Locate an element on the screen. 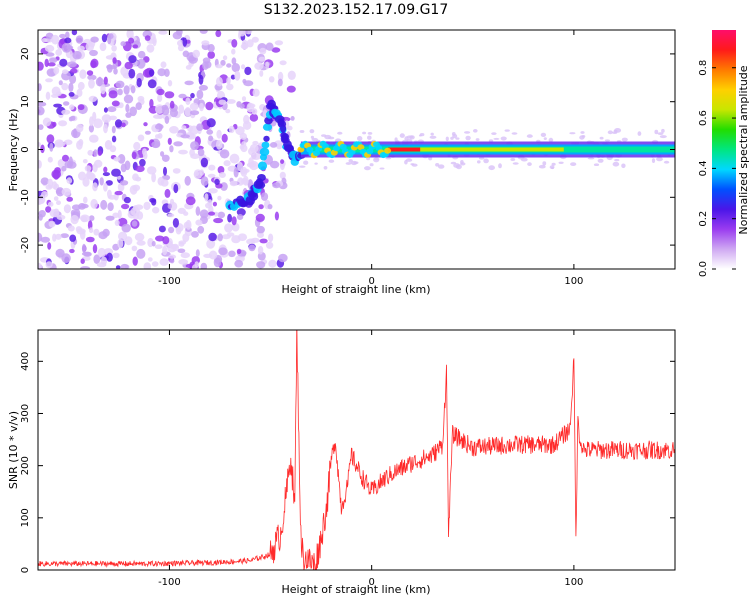 This screenshot has width=750, height=600. spectrogram-xlabel: Height of straight line (km) is located at coordinates (355, 289).